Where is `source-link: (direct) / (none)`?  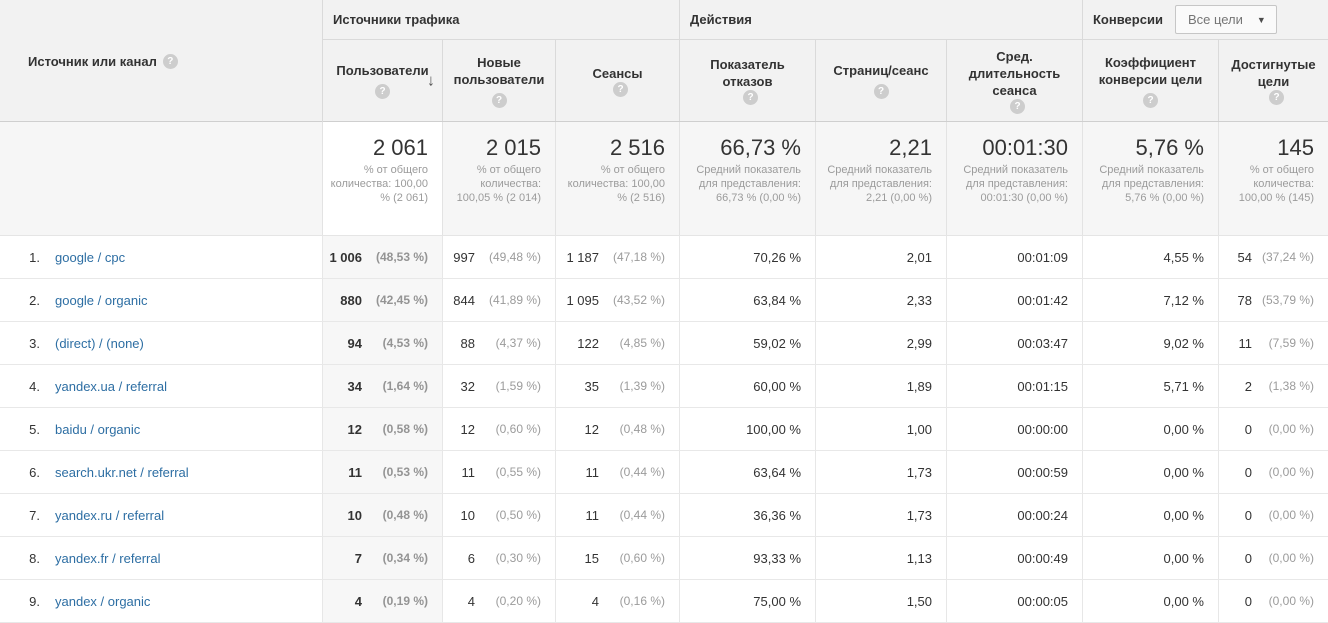 source-link: (direct) / (none) is located at coordinates (99, 343).